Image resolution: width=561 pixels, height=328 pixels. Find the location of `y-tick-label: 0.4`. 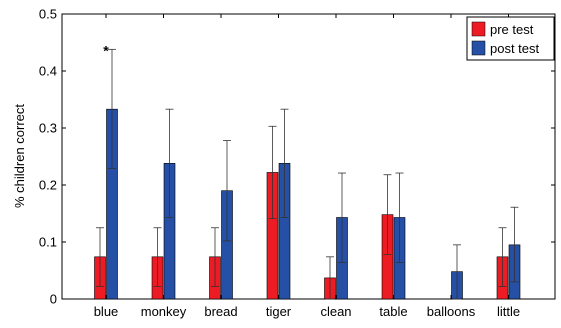

y-tick-label: 0.4 is located at coordinates (48, 71).